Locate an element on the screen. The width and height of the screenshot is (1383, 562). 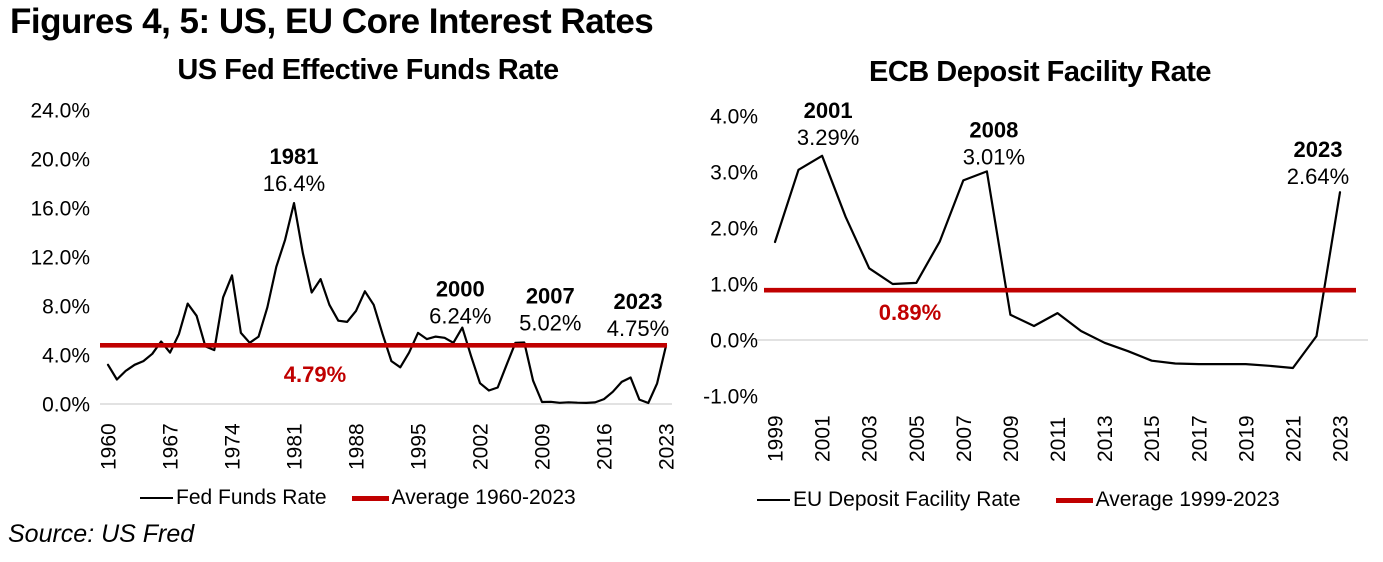
legend-item-eu-deposit-facility-rate: EU Deposit Facility Rate is located at coordinates (889, 500).